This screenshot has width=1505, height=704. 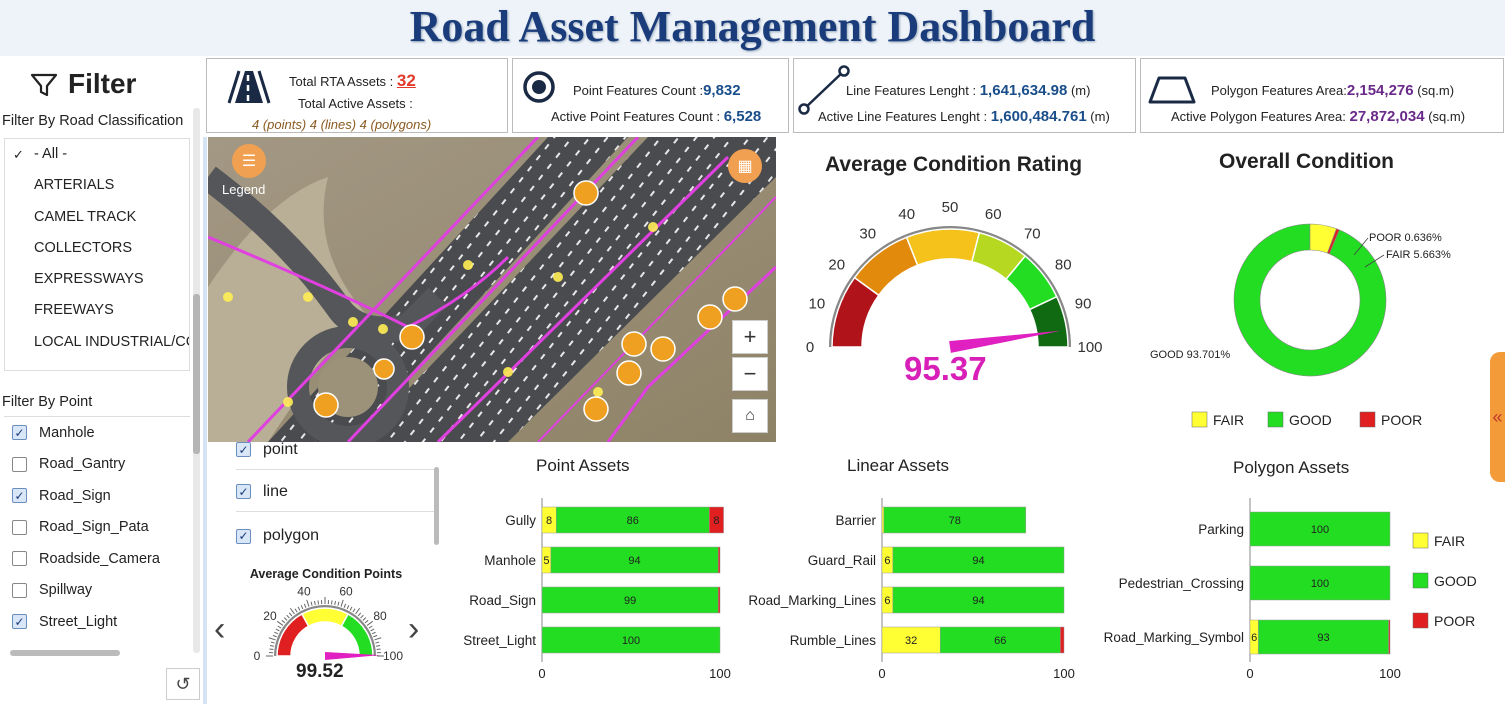 What do you see at coordinates (742, 116) in the screenshot?
I see `active-point-value: 6,528` at bounding box center [742, 116].